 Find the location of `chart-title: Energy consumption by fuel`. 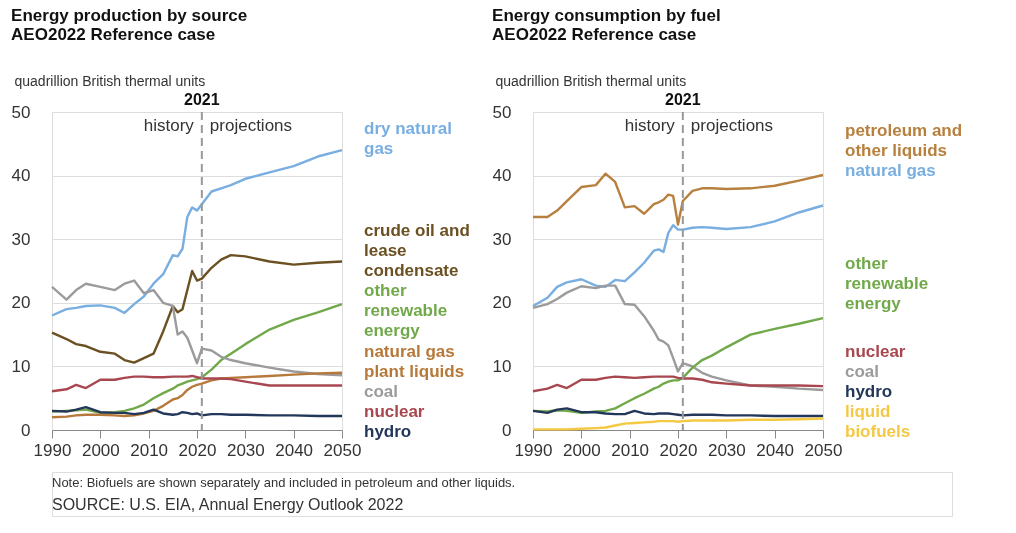

chart-title: Energy consumption by fuel is located at coordinates (606, 15).